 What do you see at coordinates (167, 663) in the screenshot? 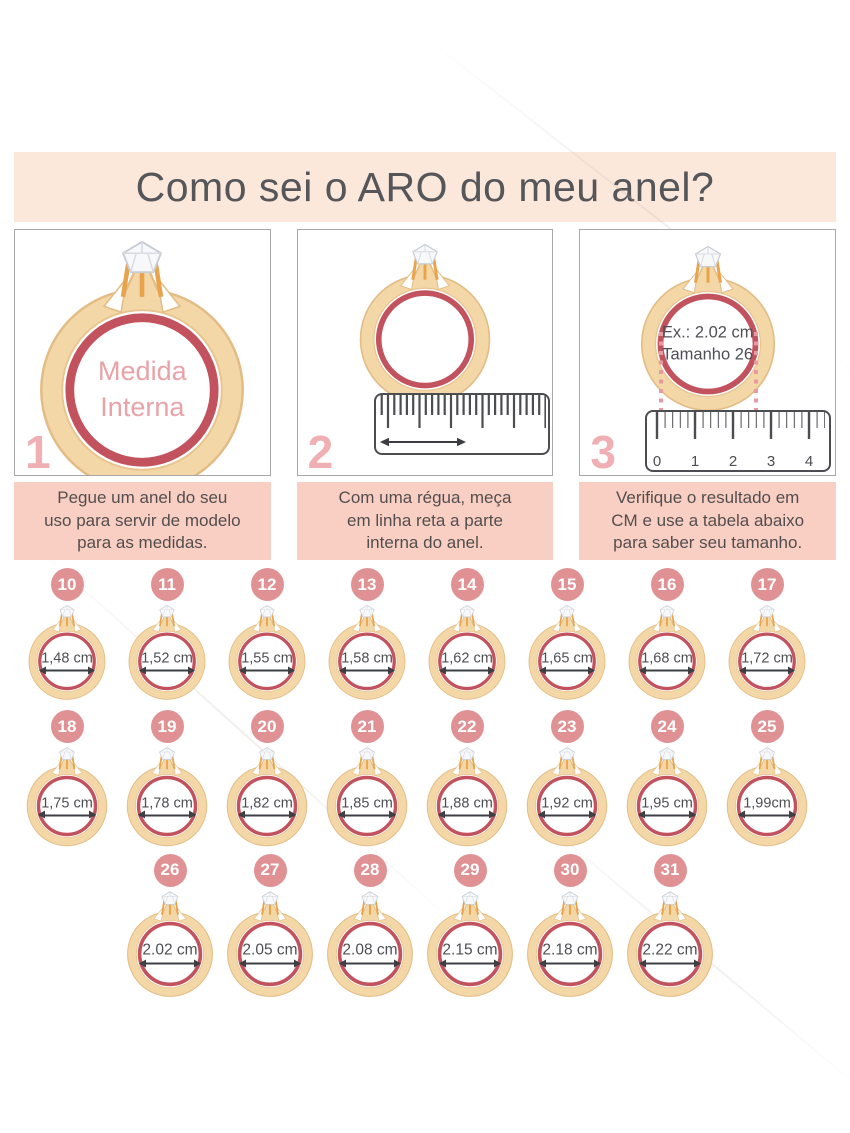
I see `ring-measure: 1,52 cm` at bounding box center [167, 663].